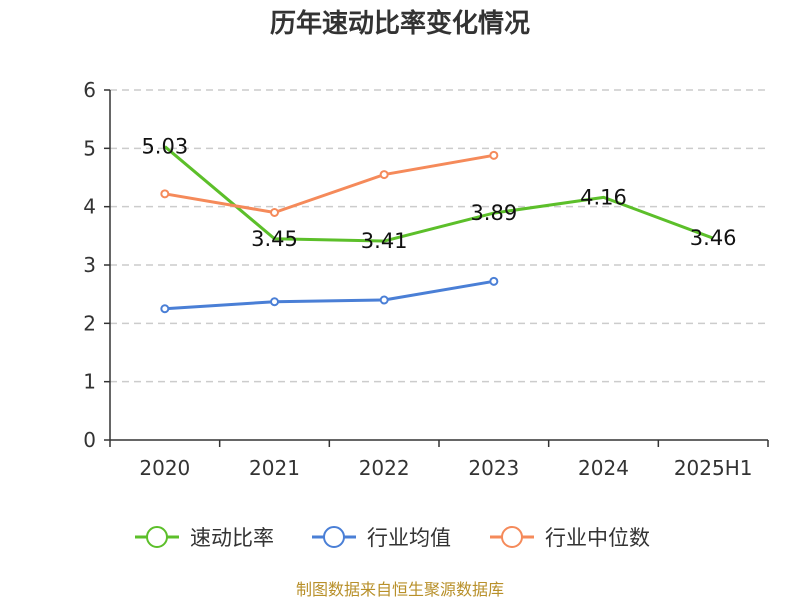  What do you see at coordinates (713, 238) in the screenshot?
I see `data-label: 3.46` at bounding box center [713, 238].